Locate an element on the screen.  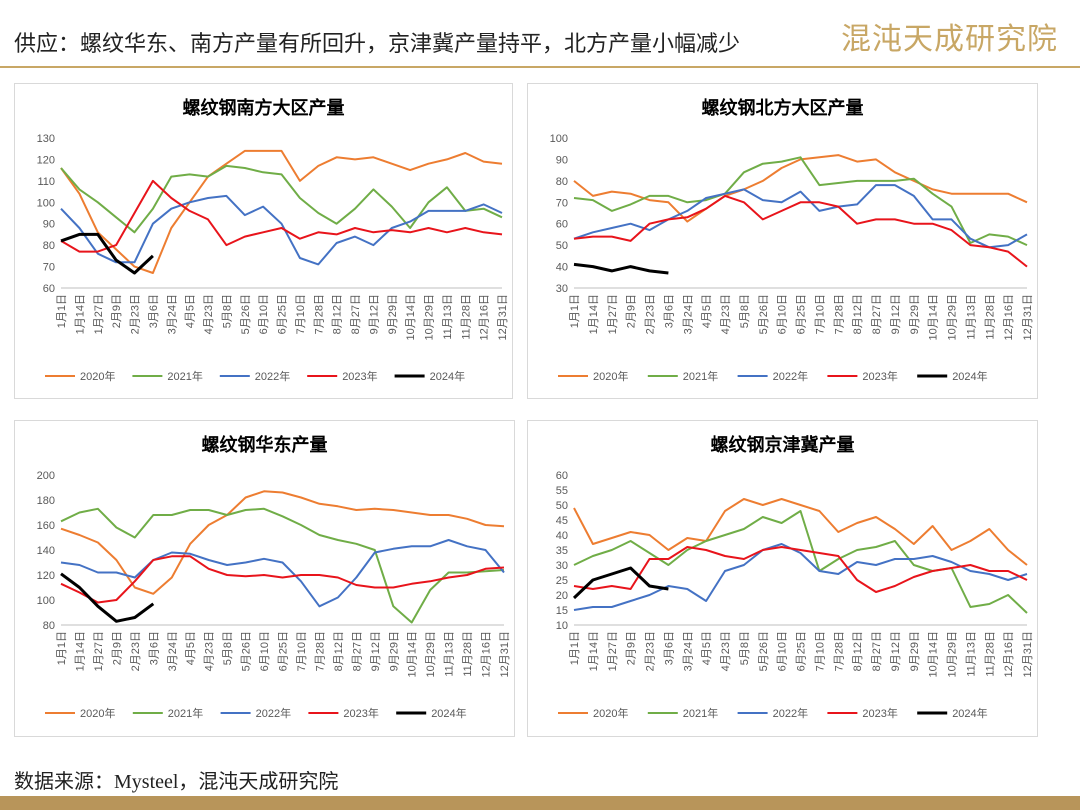
y-tick-label: 10 is located at coordinates (562, 626).